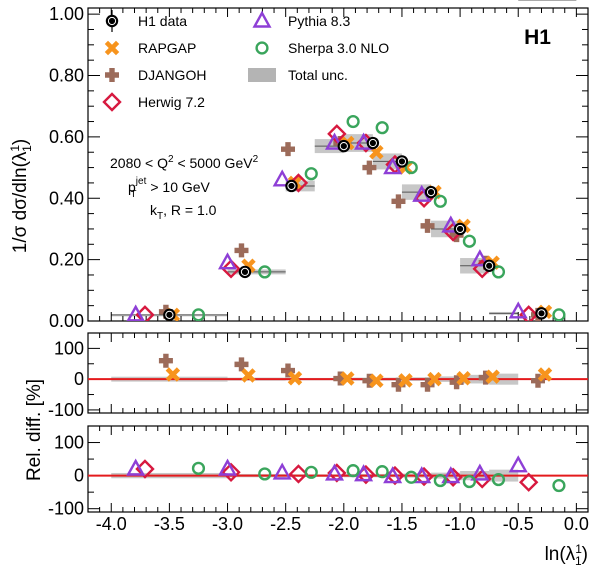 This screenshot has height=574, width=596. What do you see at coordinates (153, 102) in the screenshot?
I see `legend-item-herwig: Herwig 7.2` at bounding box center [153, 102].